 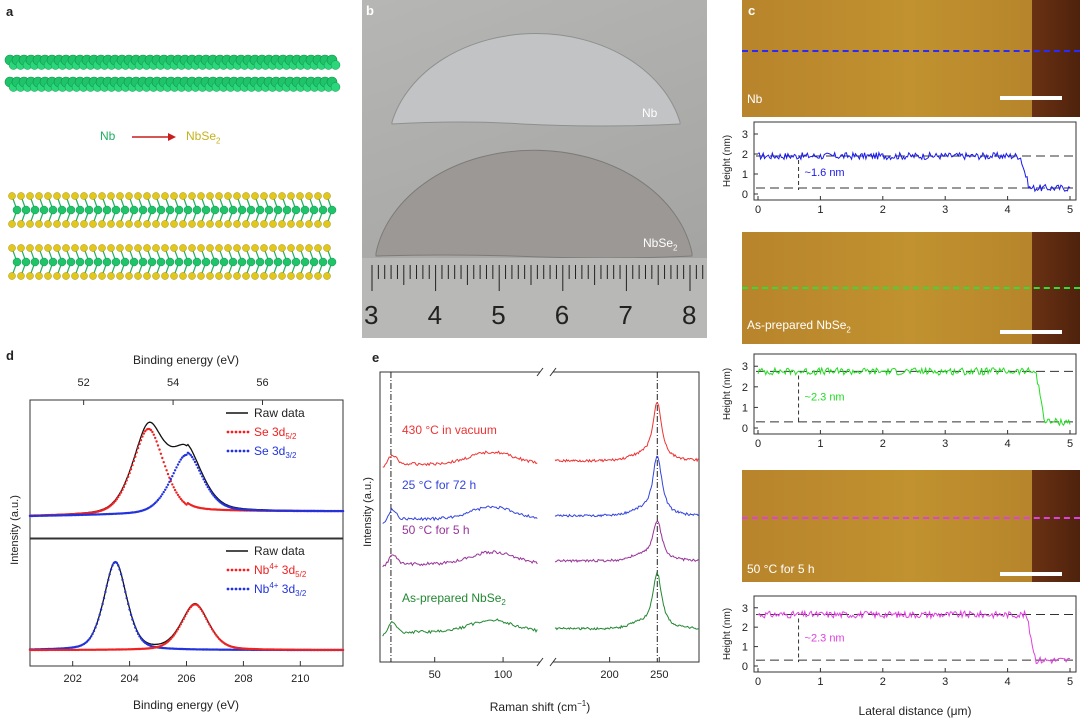 What do you see at coordinates (689, 315) in the screenshot?
I see `ruler-number: 8` at bounding box center [689, 315].